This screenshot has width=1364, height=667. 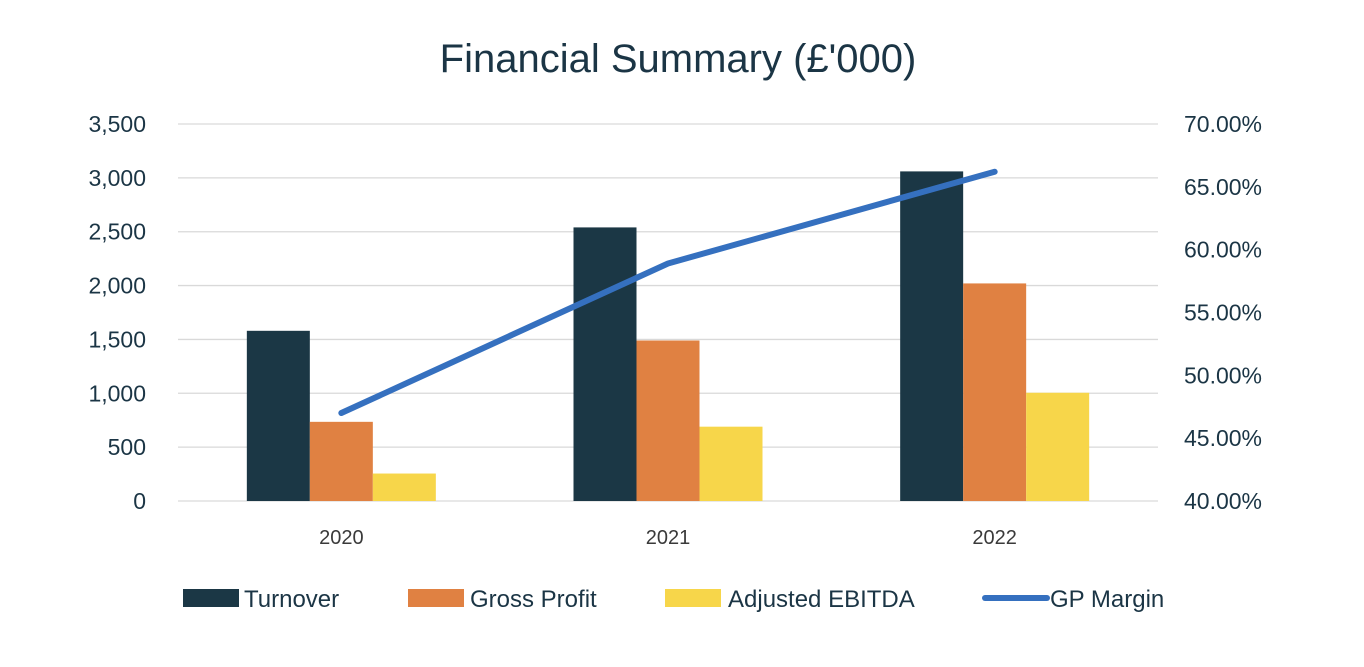 I want to click on chart-title: Financial Summary (£'000), so click(x=678, y=59).